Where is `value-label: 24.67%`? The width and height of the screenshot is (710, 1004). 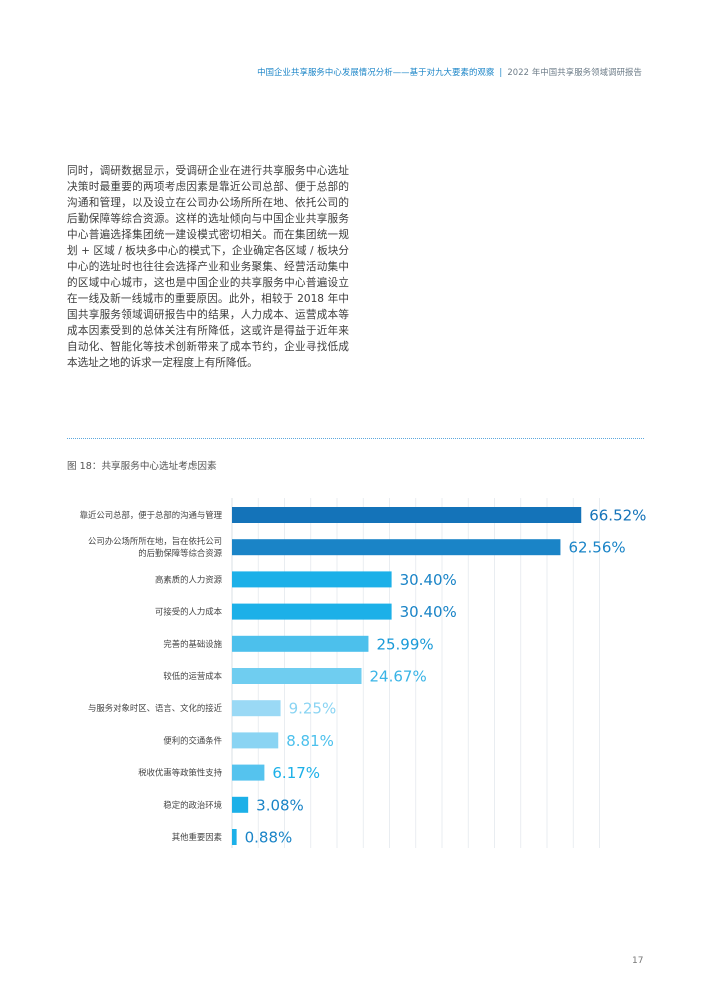
value-label: 24.67% is located at coordinates (398, 677).